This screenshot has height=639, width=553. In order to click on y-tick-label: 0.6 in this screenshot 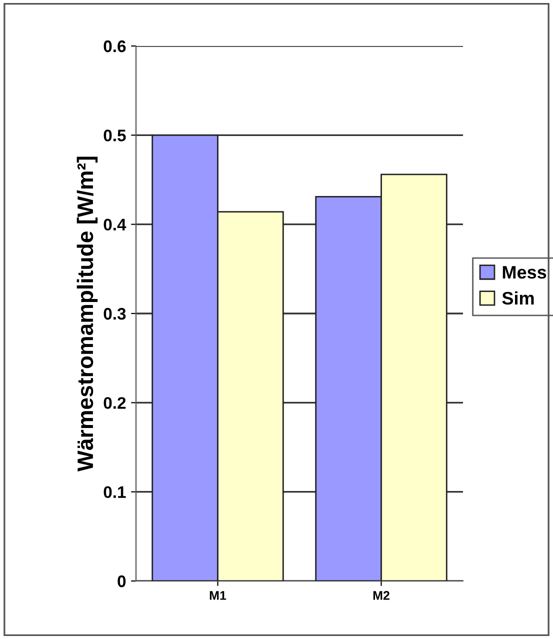, I will do `click(115, 46)`.